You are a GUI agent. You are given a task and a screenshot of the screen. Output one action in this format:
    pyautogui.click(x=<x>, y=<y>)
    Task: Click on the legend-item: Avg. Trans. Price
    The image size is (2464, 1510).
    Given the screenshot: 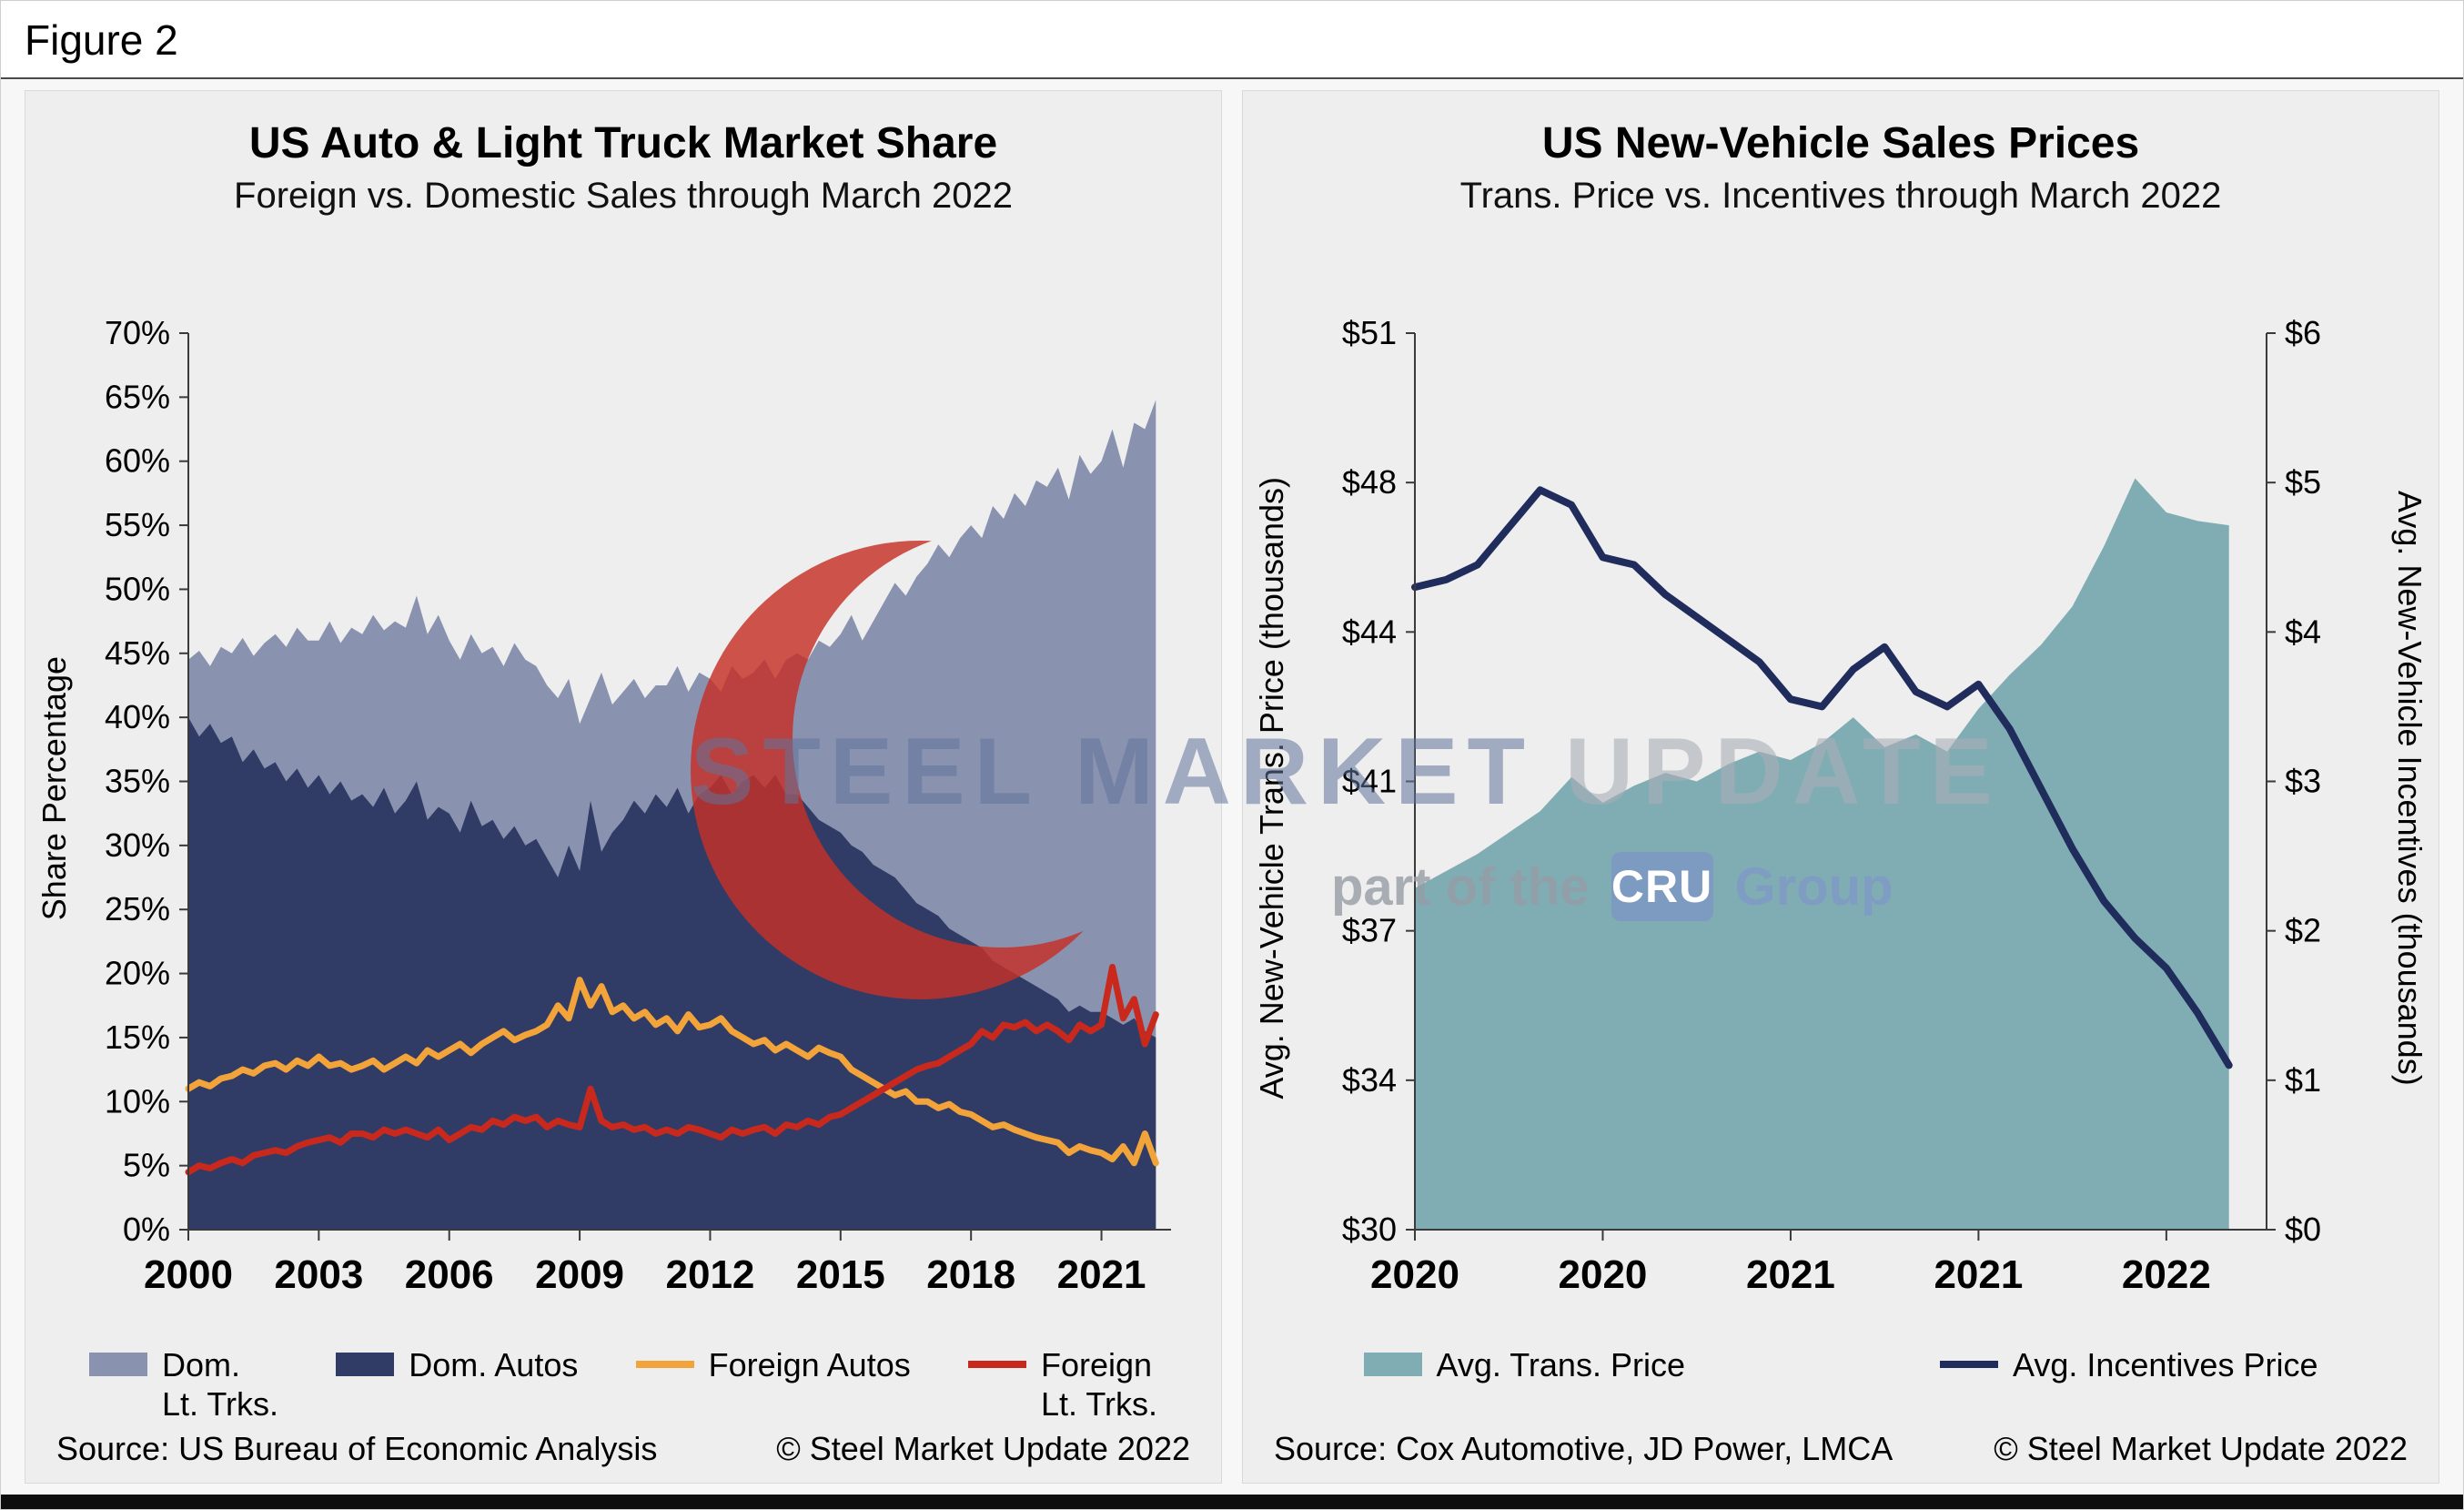 What is the action you would take?
    pyautogui.click(x=1524, y=1364)
    